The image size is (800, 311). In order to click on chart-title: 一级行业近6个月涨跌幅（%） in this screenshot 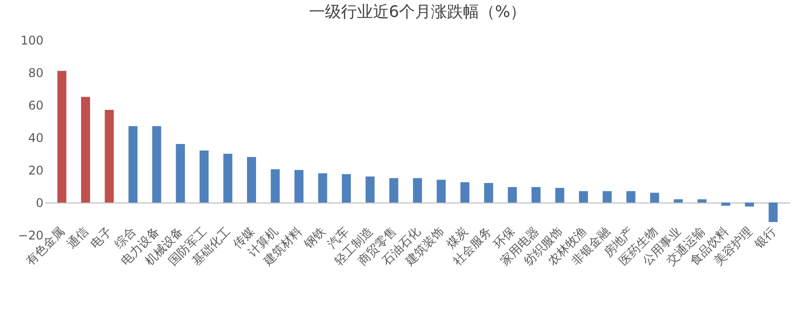, I will do `click(417, 11)`.